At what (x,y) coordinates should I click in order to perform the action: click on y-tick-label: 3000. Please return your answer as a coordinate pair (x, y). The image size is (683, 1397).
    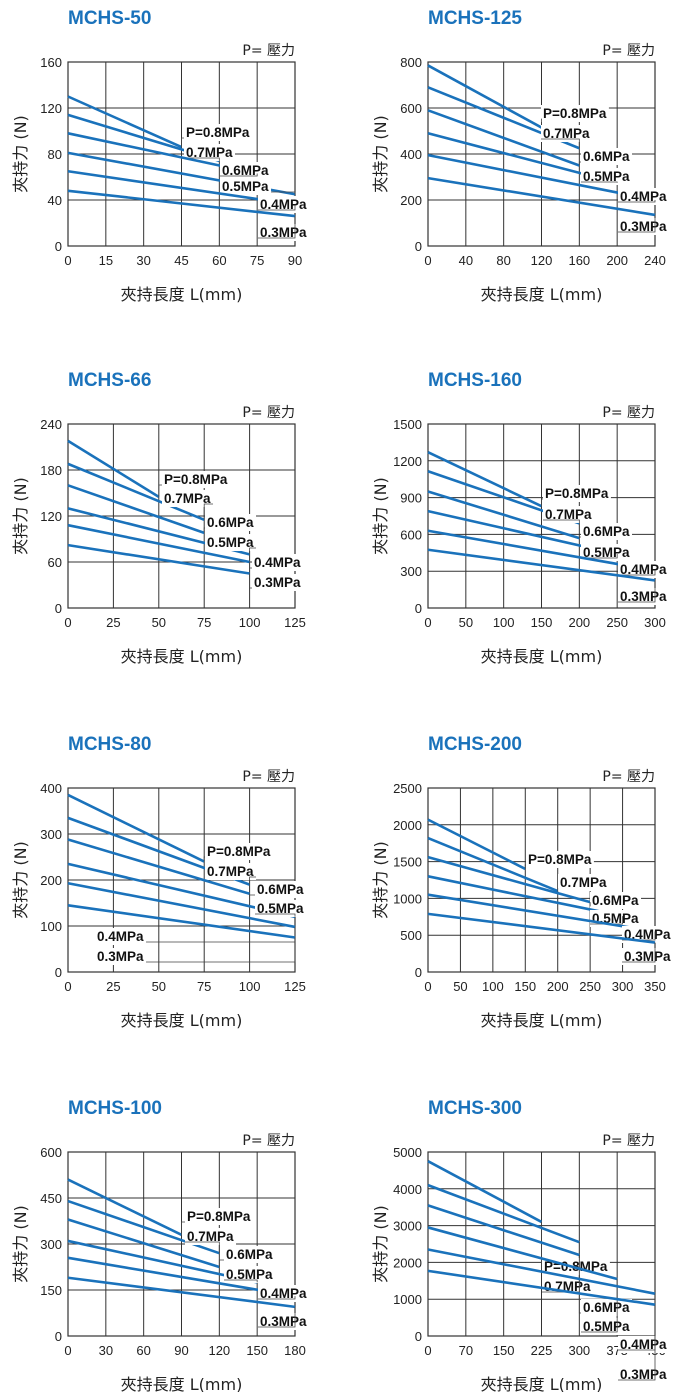
    Looking at the image, I should click on (407, 1226).